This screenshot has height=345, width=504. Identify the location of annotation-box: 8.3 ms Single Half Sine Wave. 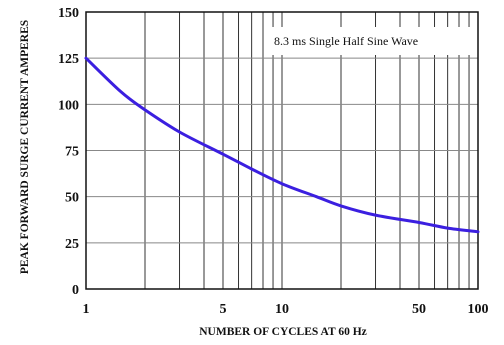
(370, 41).